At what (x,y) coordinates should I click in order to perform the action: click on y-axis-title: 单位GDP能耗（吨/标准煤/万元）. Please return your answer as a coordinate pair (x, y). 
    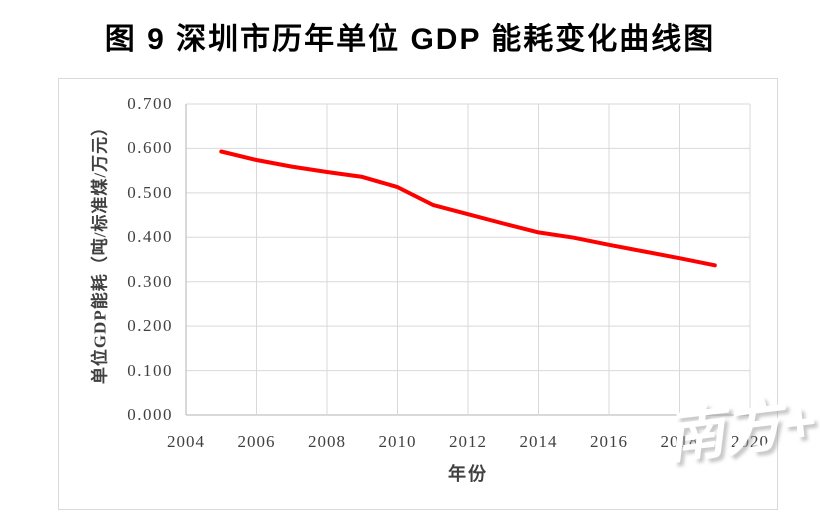
    Looking at the image, I should click on (100, 251).